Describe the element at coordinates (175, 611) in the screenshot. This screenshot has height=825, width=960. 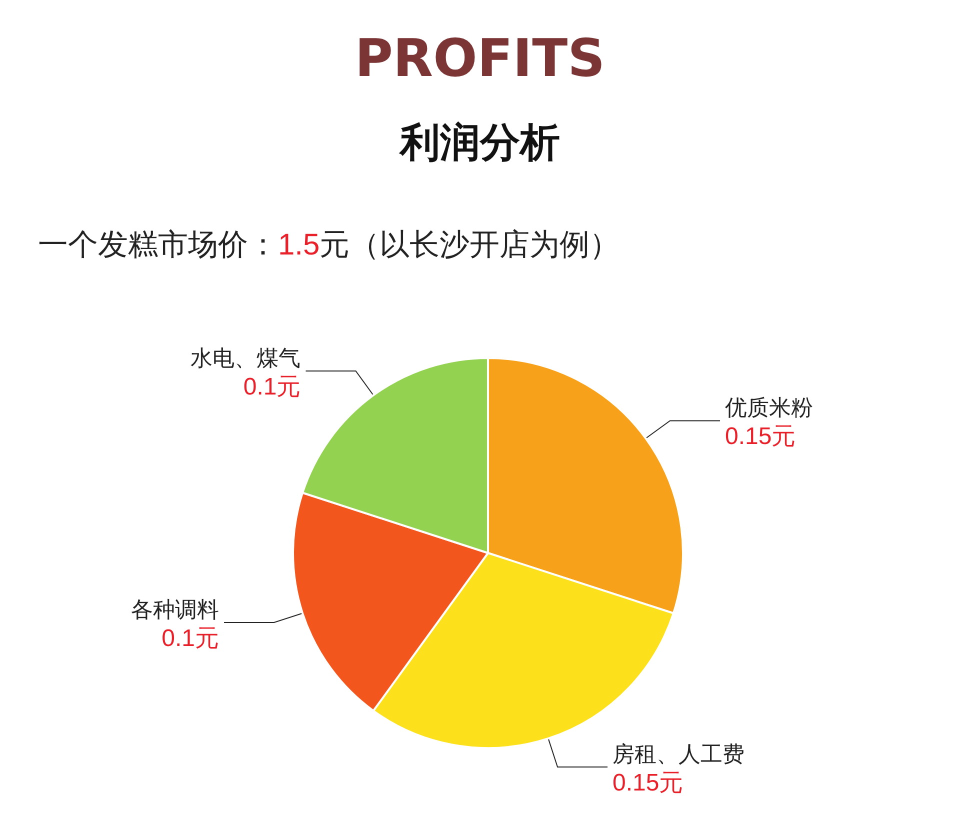
I see `slice-label: 各种调料` at that location.